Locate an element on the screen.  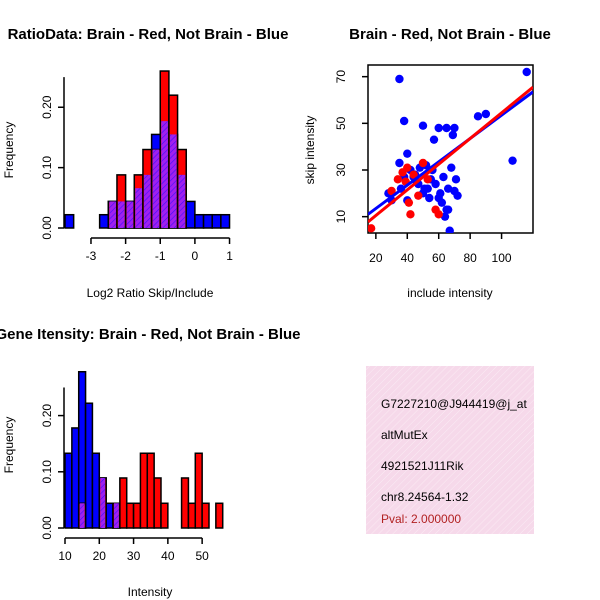
info-location: chr8.24564-1.32 is located at coordinates (425, 497).